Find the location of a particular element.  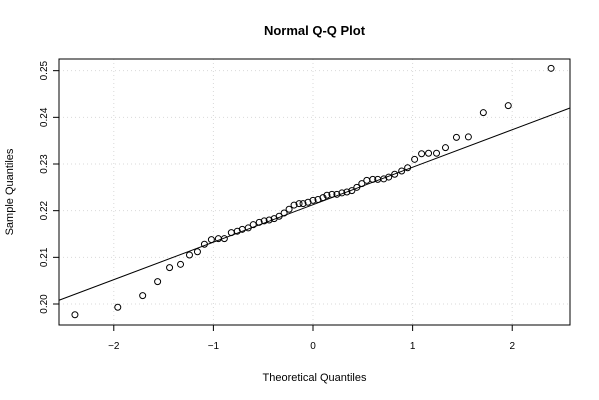

x-tick-label: −1 is located at coordinates (214, 346).